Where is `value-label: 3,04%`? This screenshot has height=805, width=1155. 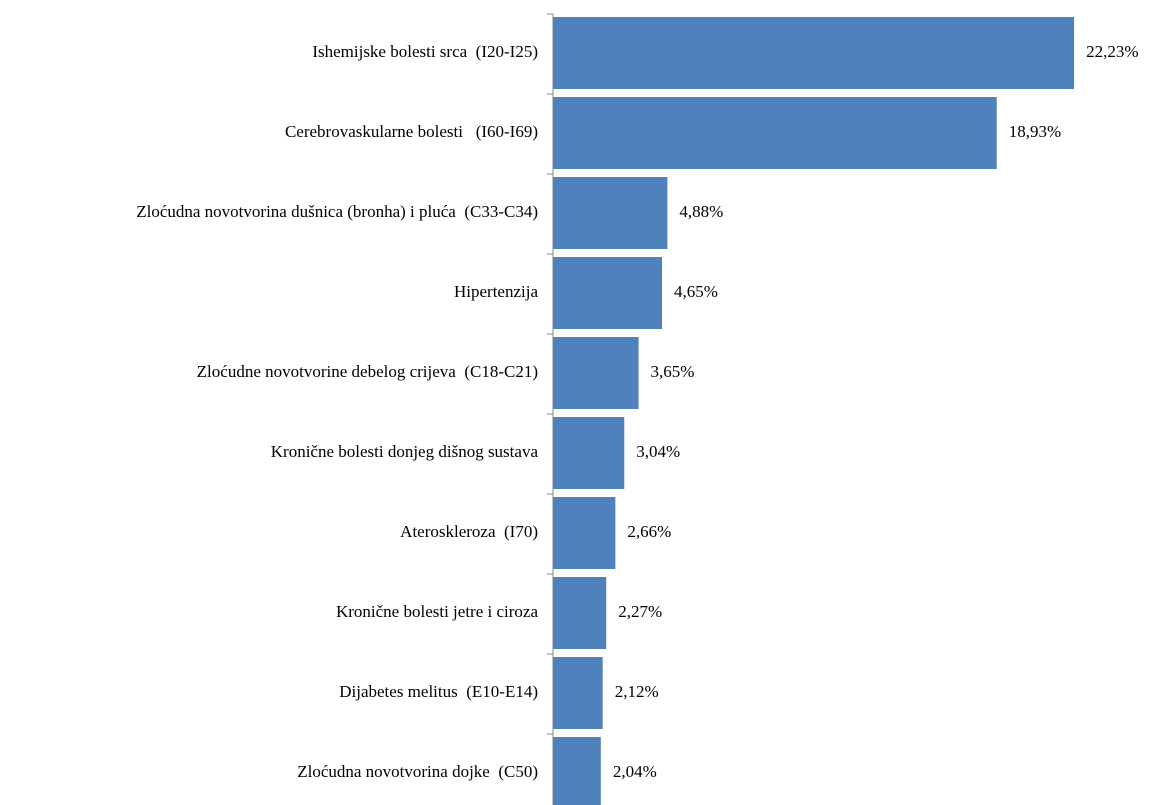
value-label: 3,04% is located at coordinates (658, 451).